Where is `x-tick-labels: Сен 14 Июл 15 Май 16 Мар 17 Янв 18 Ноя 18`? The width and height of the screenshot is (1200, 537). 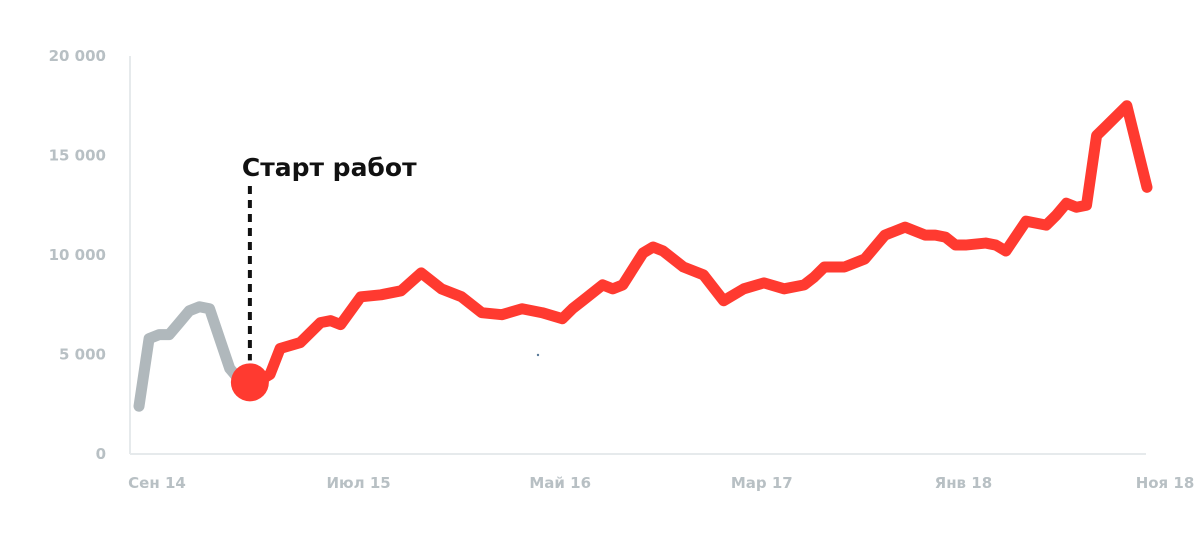
x-tick-labels: Сен 14 Июл 15 Май 16 Мар 17 Янв 18 Ноя 18 is located at coordinates (661, 483).